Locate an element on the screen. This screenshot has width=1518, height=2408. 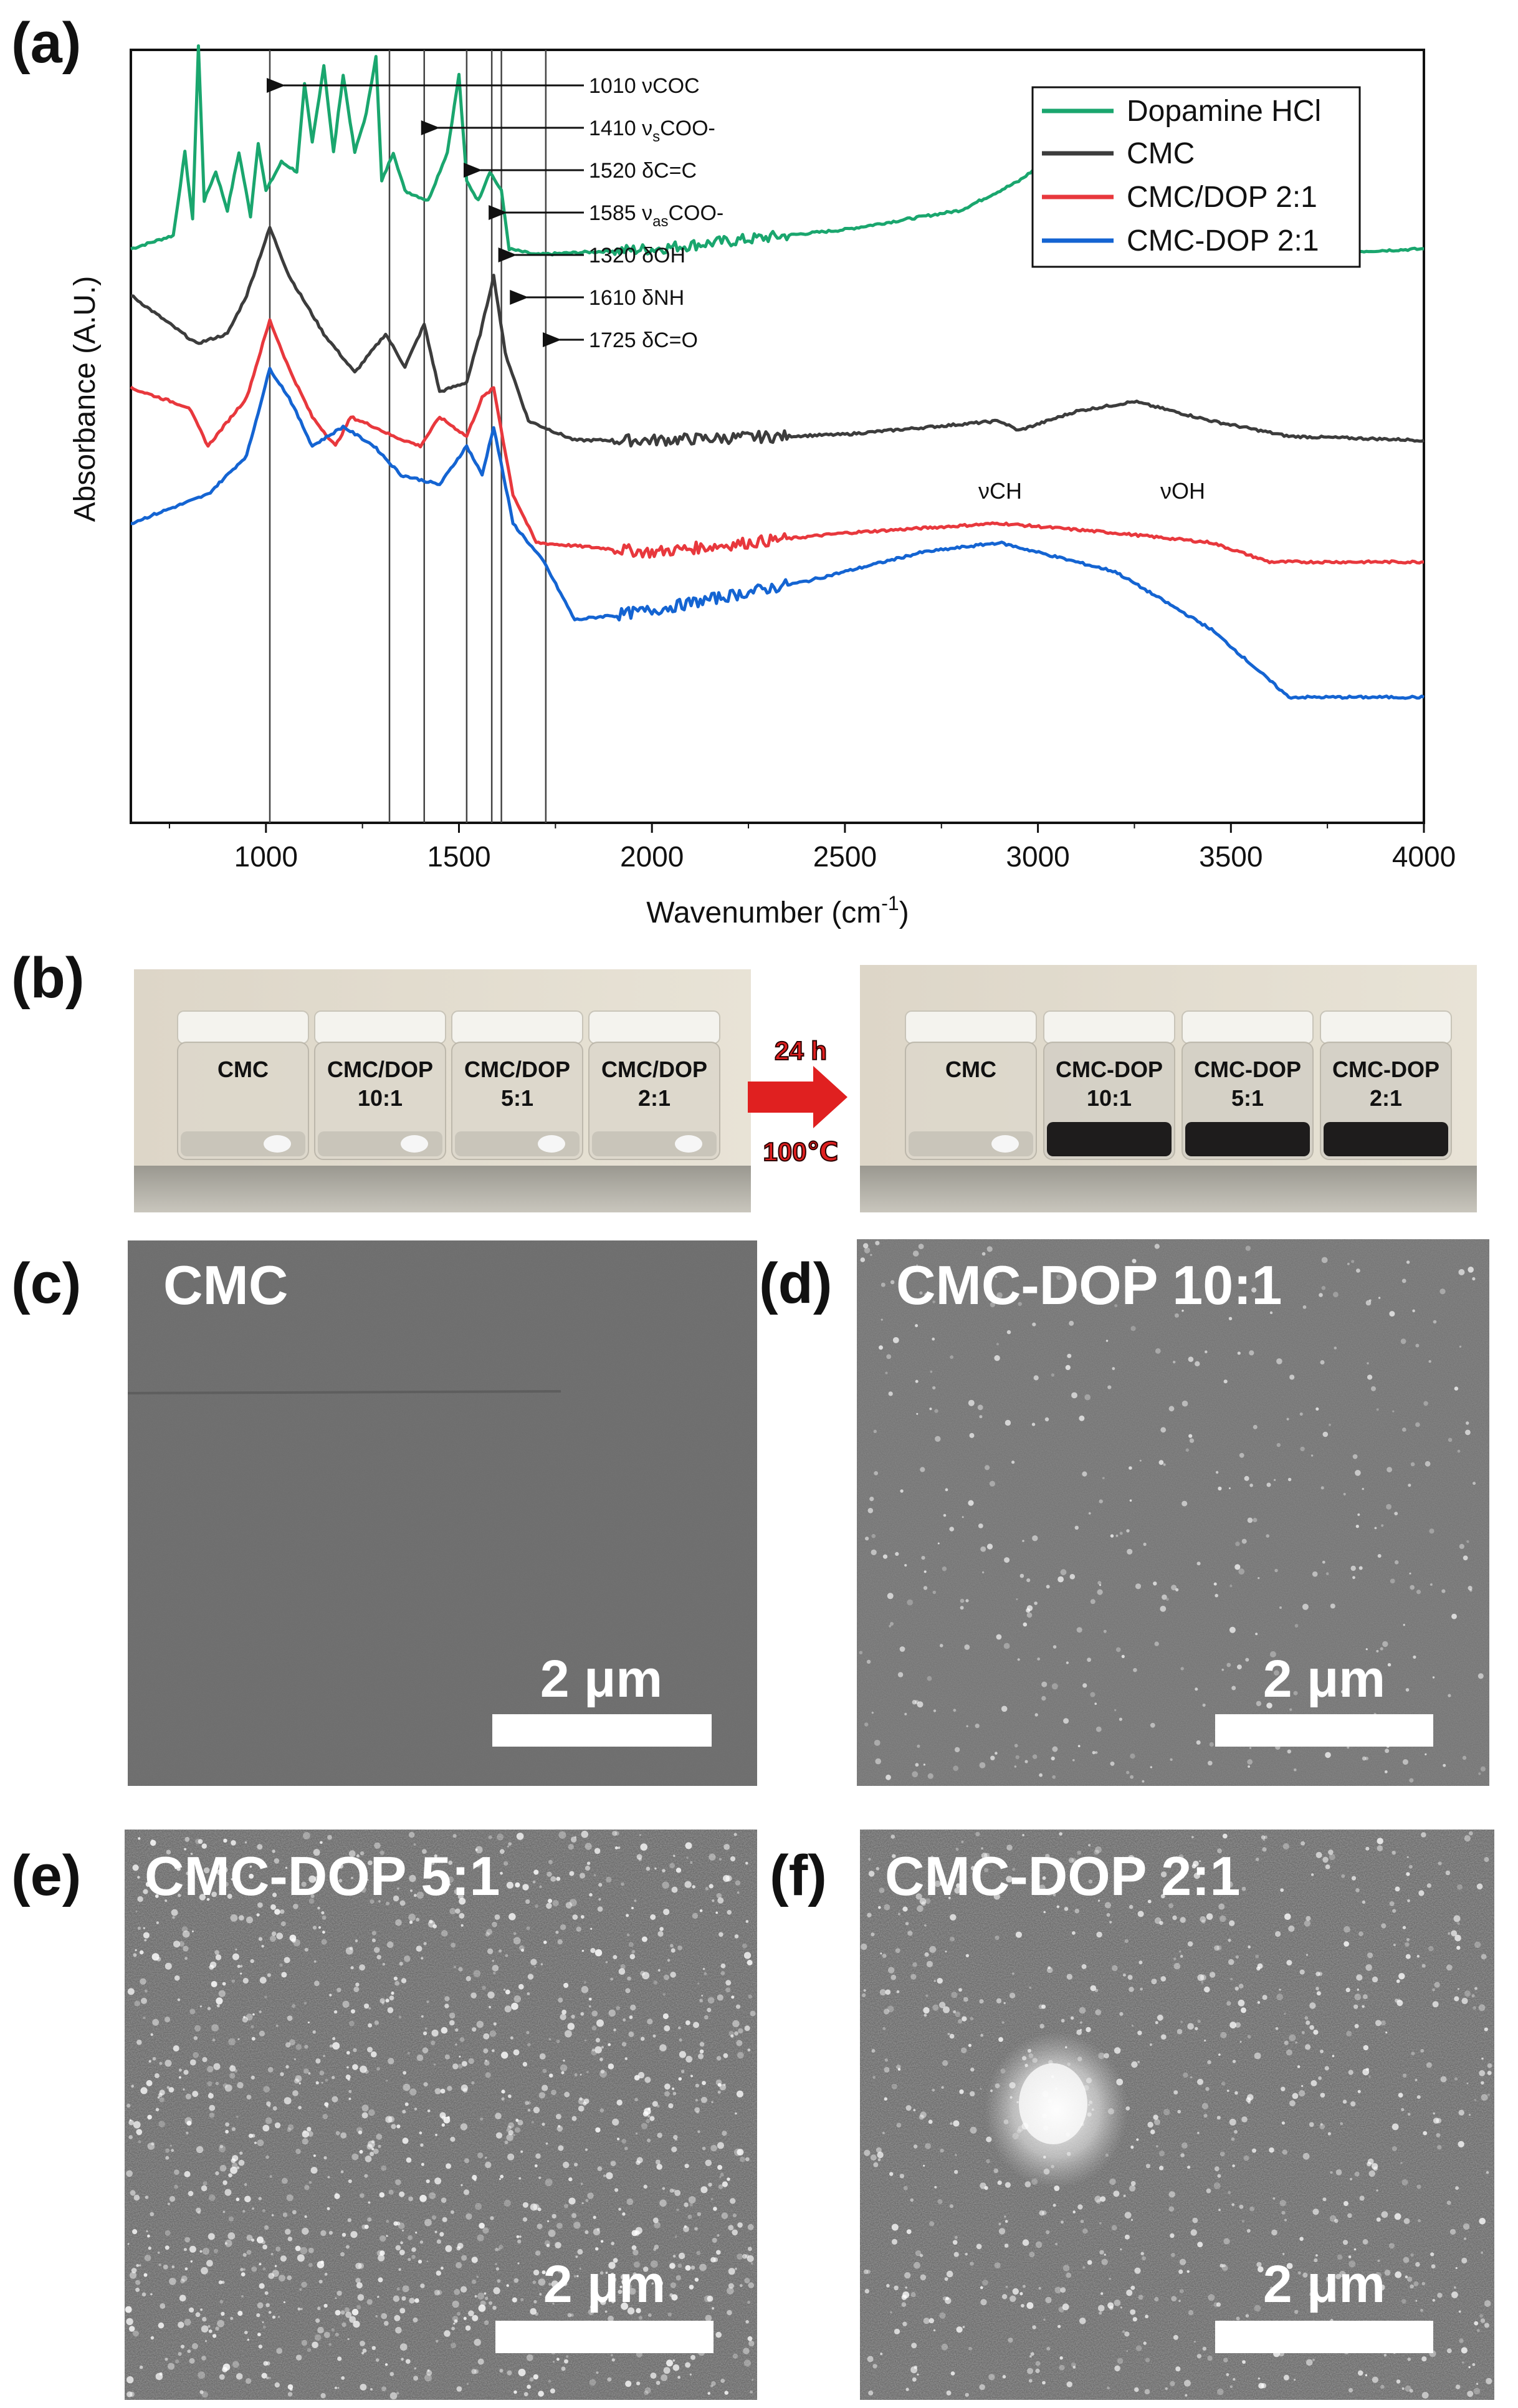
annotation-pre: 1520 is located at coordinates (615, 171).